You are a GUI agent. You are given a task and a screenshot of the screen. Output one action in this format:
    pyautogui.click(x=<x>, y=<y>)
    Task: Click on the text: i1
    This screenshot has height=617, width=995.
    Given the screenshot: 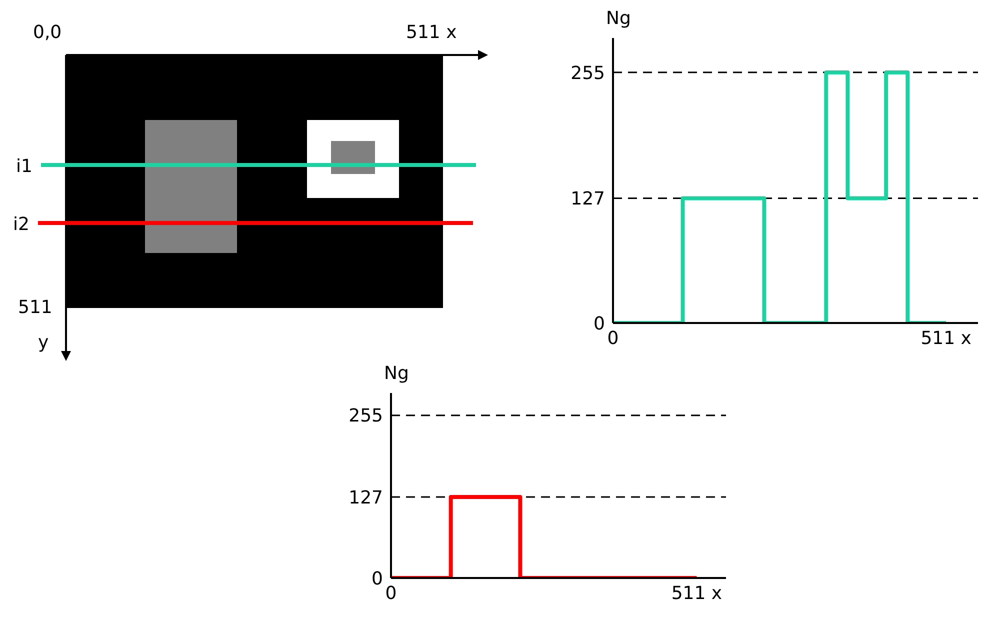 What is the action you would take?
    pyautogui.click(x=24, y=166)
    